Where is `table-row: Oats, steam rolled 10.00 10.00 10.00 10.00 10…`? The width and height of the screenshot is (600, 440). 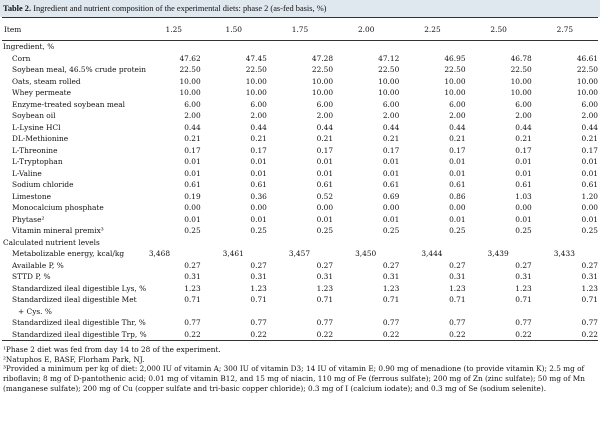
table-row: Oats, steam rolled 10.00 10.00 10.00 10.00 10… is located at coordinates (300, 82).